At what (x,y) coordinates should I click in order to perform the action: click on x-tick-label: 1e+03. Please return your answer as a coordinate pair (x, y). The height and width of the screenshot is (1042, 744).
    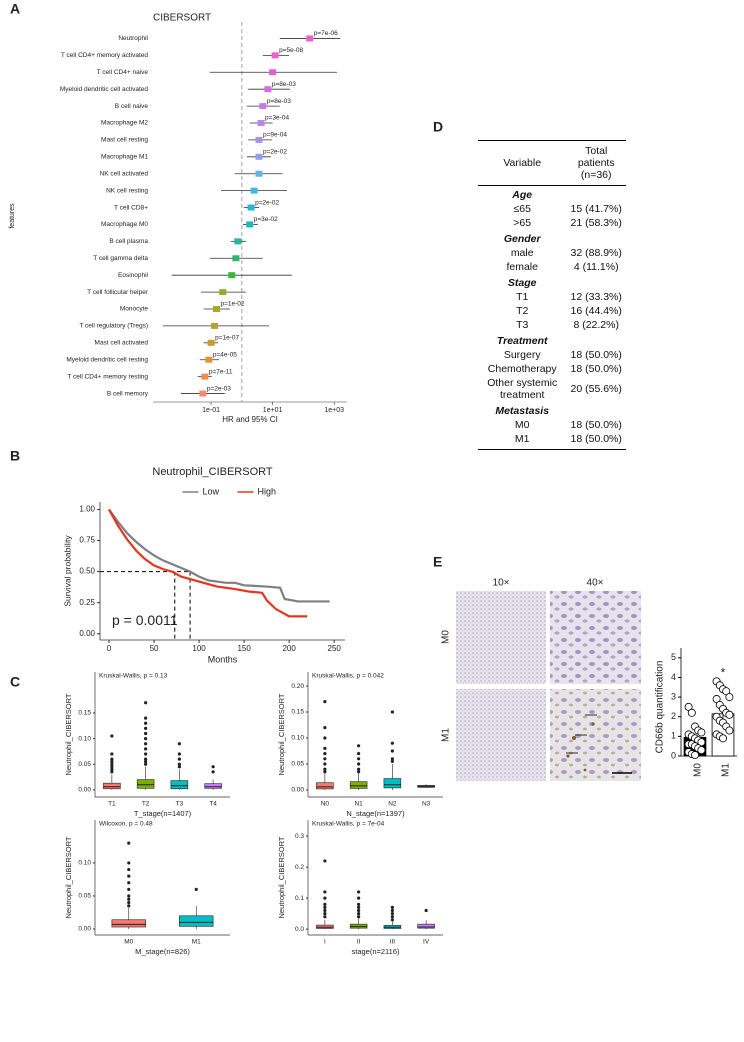
    Looking at the image, I should click on (334, 410).